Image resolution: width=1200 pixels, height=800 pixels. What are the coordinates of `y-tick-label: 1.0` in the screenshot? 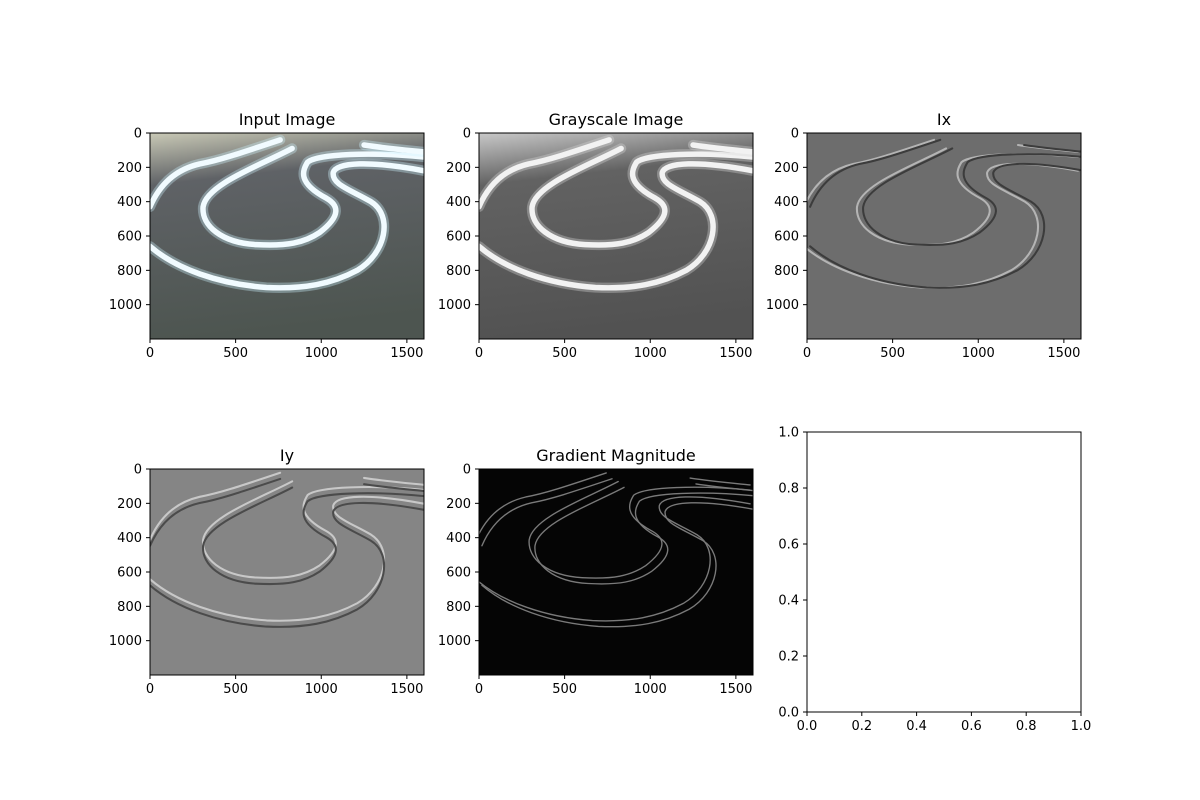 It's located at (788, 433).